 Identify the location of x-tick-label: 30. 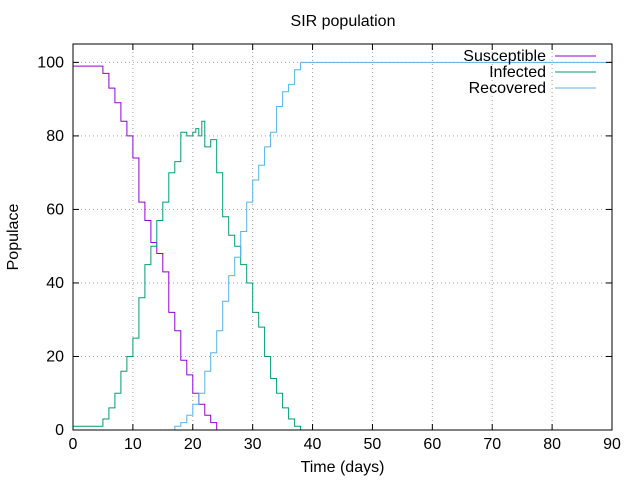
(253, 444).